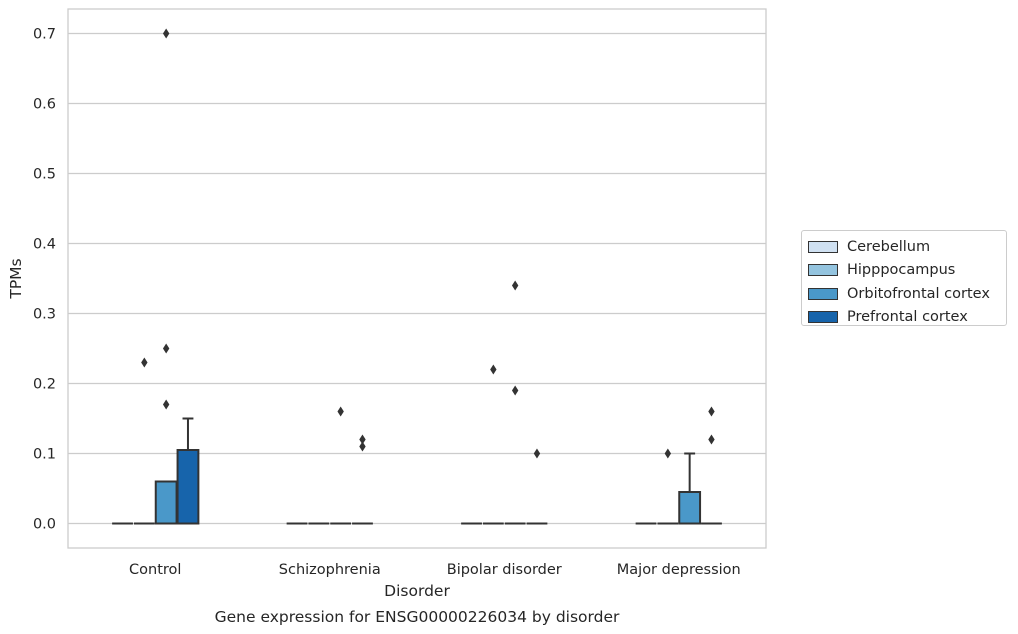  Describe the element at coordinates (889, 246) in the screenshot. I see `legend-label: Cerebellum` at that location.